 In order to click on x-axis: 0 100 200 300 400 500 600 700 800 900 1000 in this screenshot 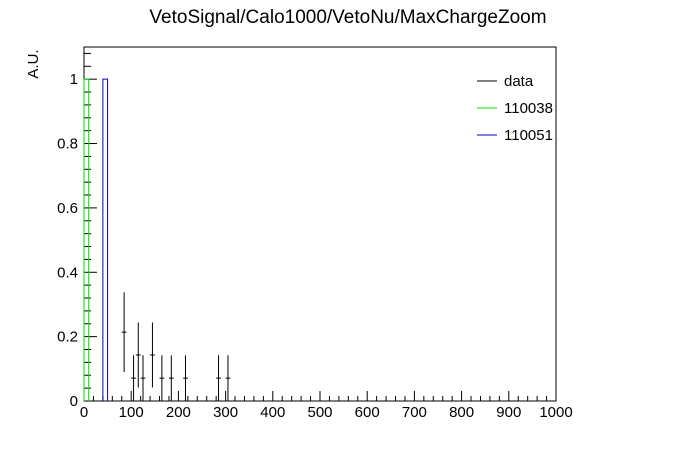, I will do `click(326, 406)`.